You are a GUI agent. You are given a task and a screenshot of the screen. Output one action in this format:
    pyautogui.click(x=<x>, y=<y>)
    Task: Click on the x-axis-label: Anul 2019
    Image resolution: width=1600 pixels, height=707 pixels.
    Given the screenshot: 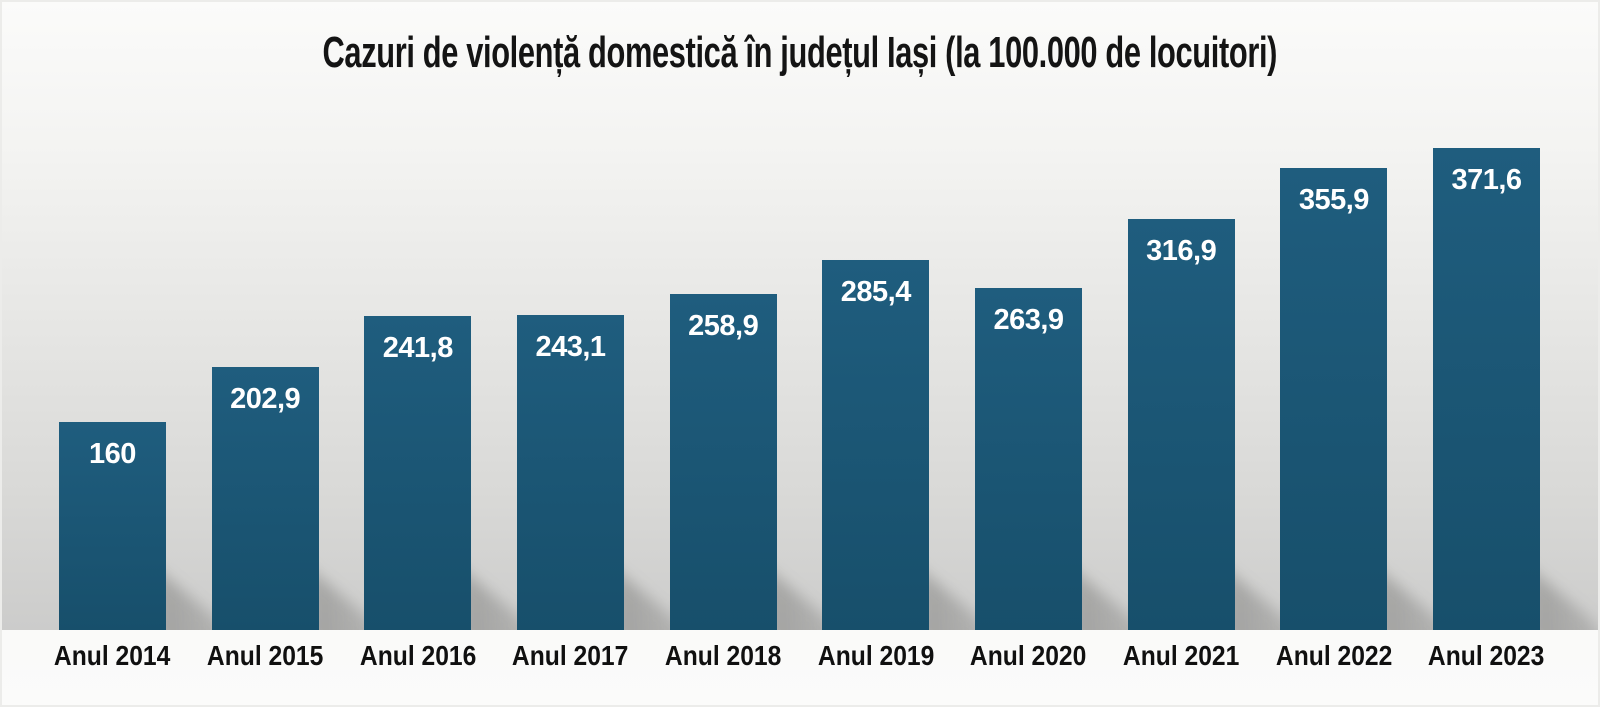 What is the action you would take?
    pyautogui.click(x=876, y=656)
    